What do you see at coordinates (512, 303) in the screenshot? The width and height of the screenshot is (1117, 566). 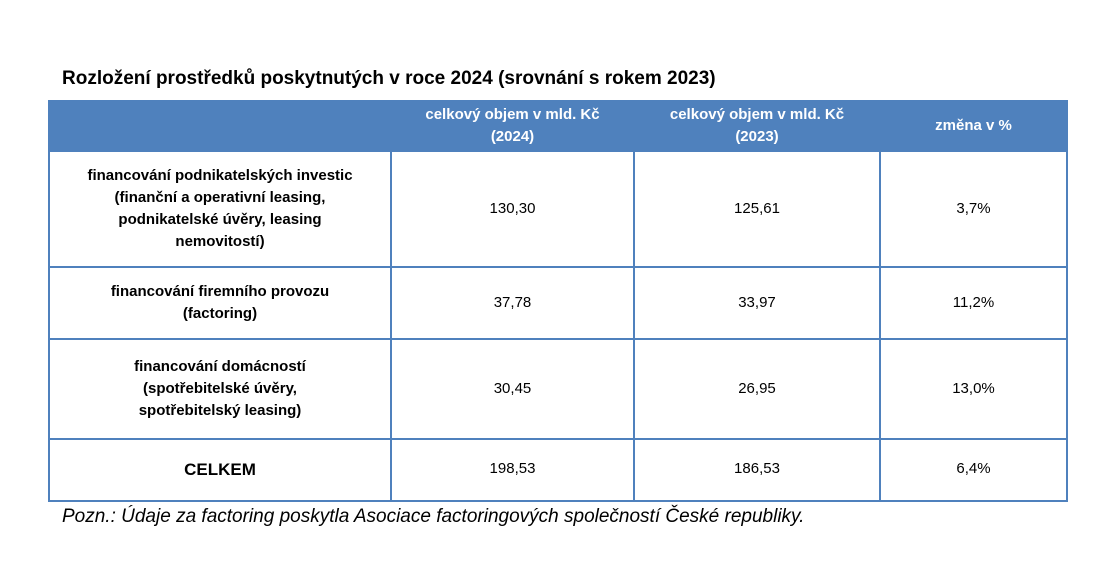 I see `value-cell: 37,78` at bounding box center [512, 303].